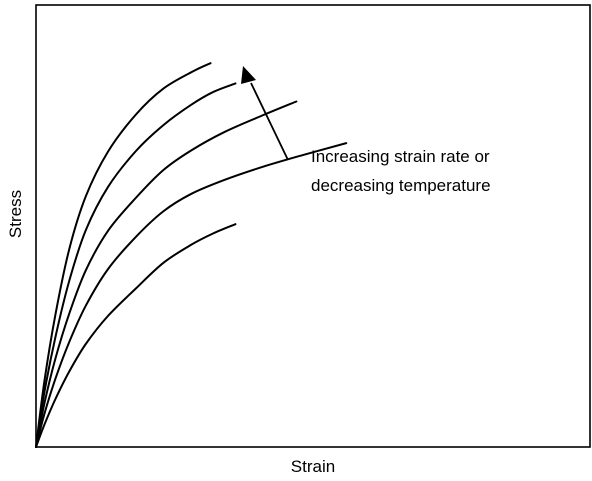  I want to click on y-axis-label: Stress, so click(15, 214).